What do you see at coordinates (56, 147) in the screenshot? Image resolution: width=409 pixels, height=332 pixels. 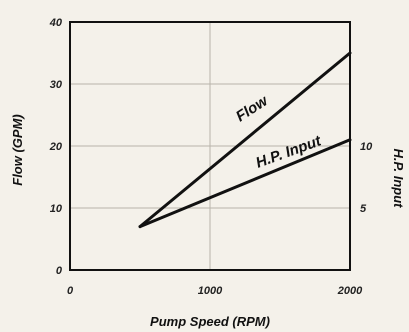 I see `y-left-tick-2: 20` at bounding box center [56, 147].